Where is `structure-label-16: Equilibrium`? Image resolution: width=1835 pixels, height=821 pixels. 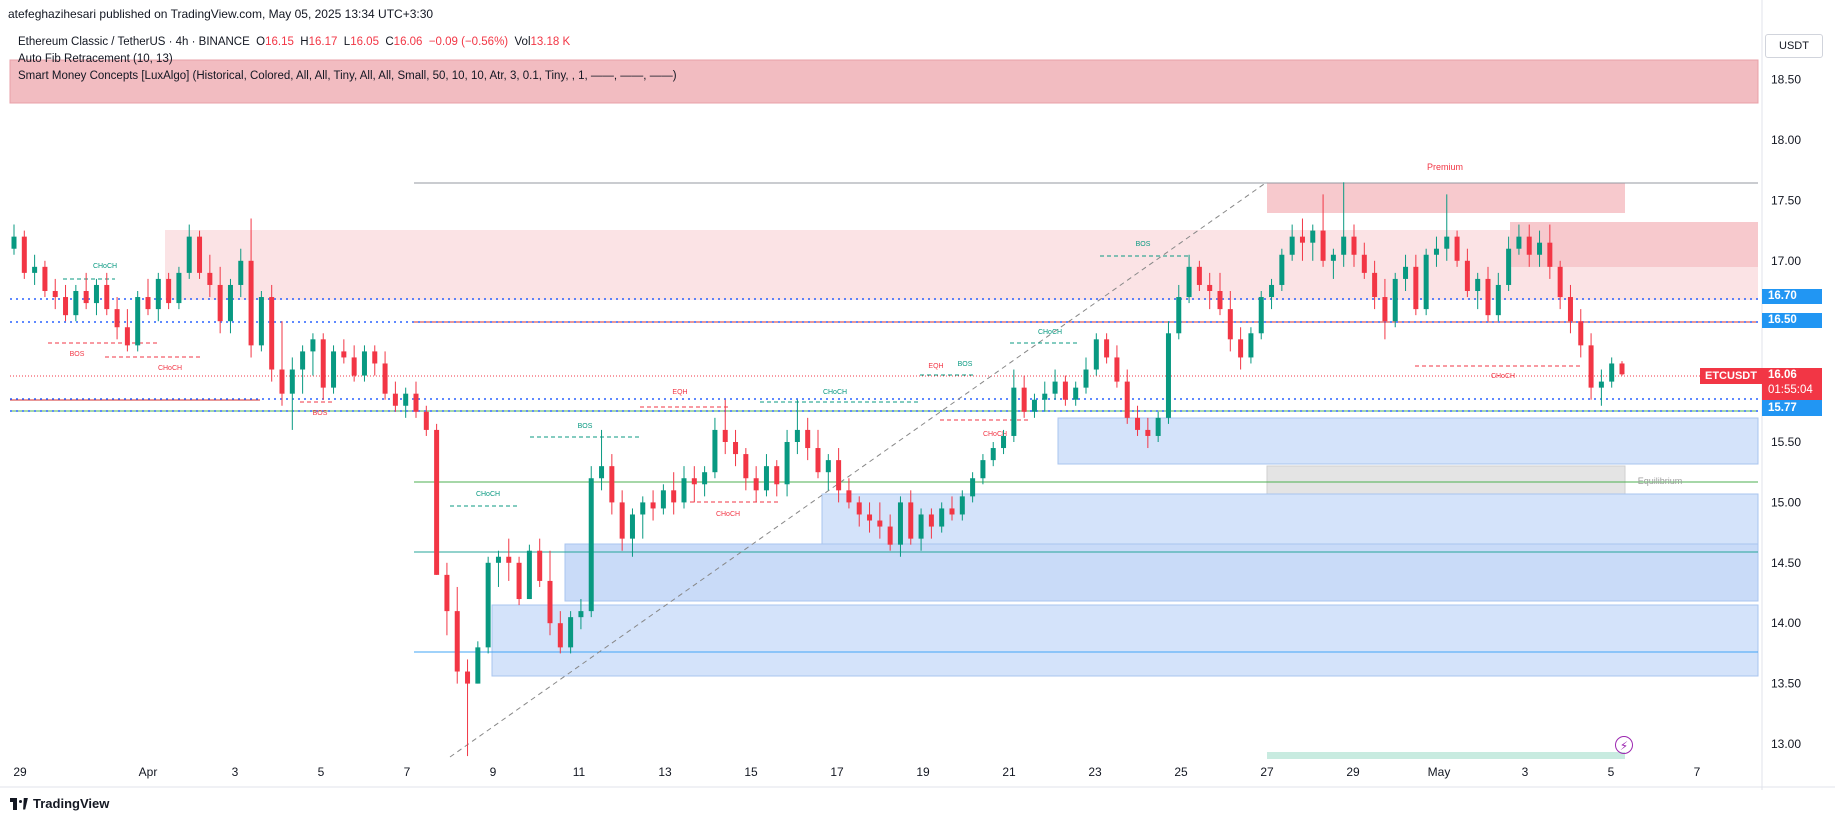
structure-label-16: Equilibrium is located at coordinates (1660, 481).